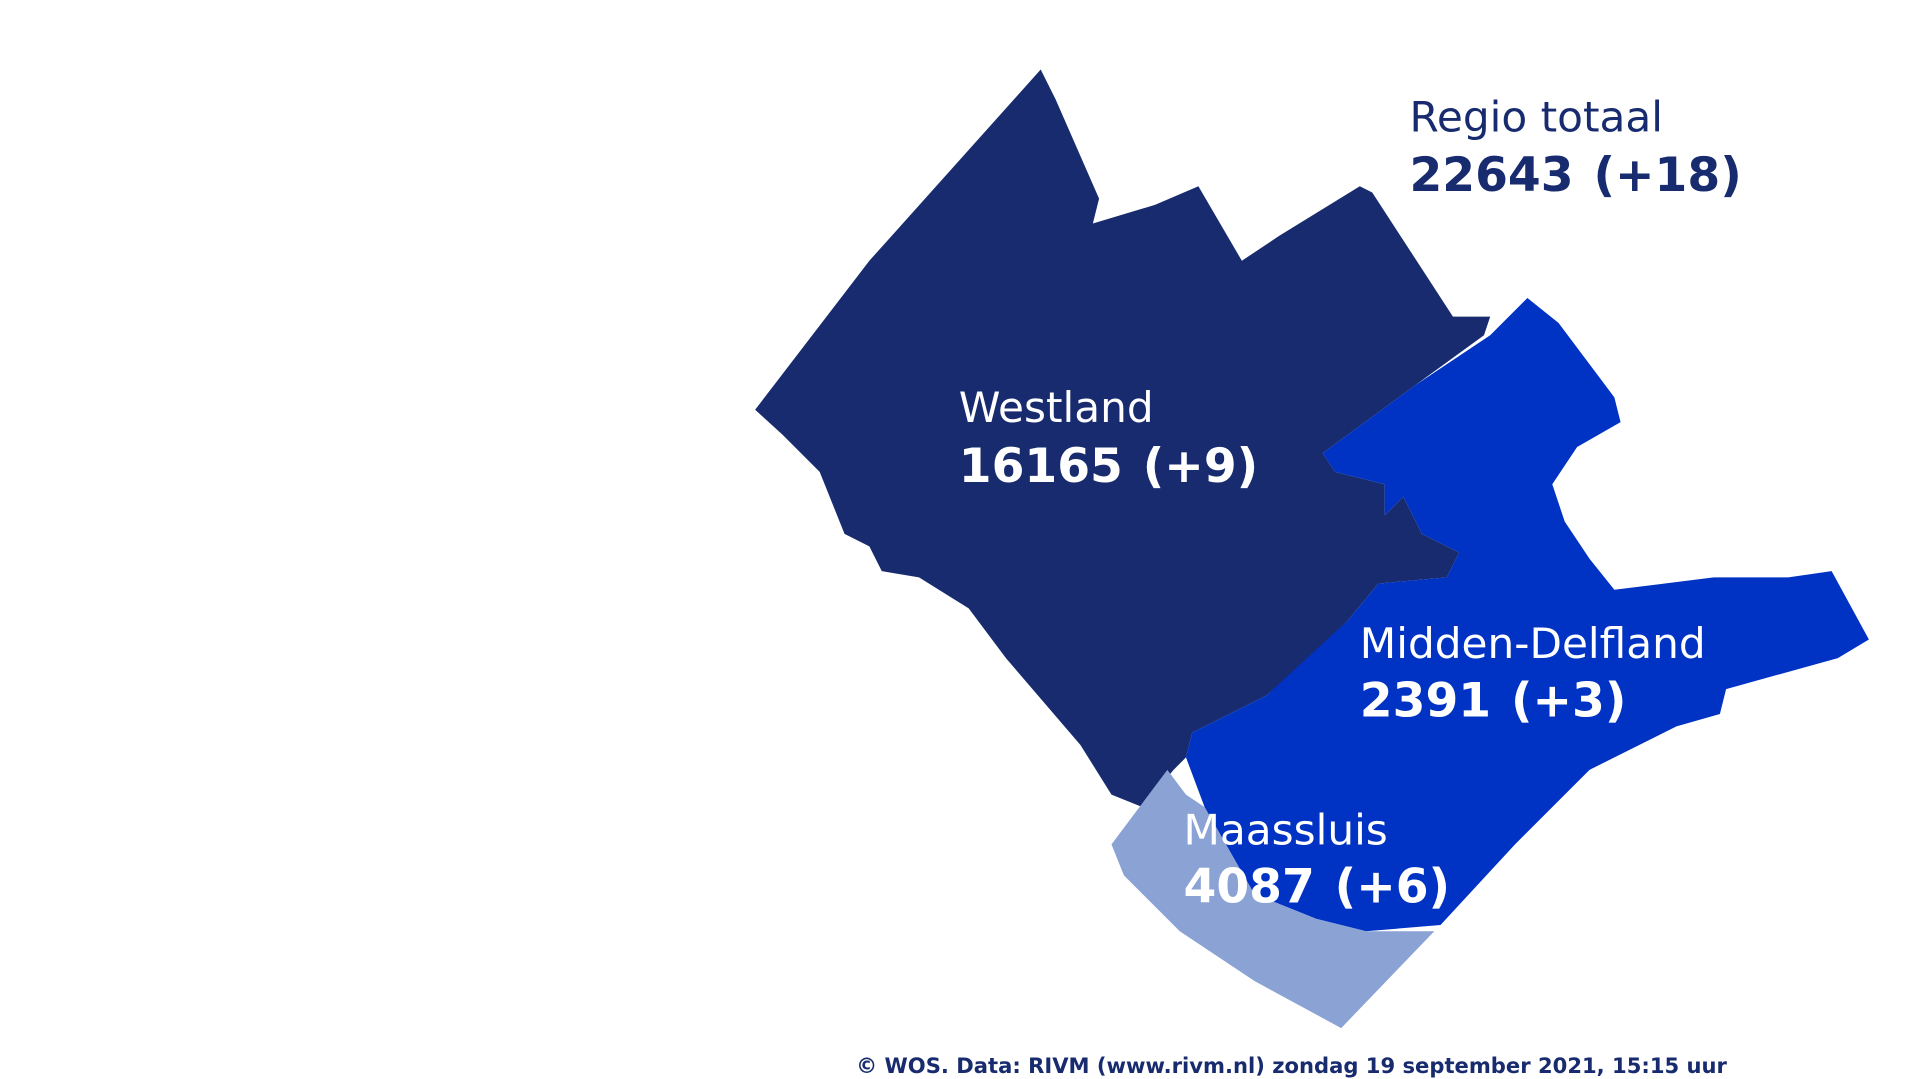 This screenshot has width=1920, height=1079. What do you see at coordinates (1285, 829) in the screenshot?
I see `region-name: Maassluis` at bounding box center [1285, 829].